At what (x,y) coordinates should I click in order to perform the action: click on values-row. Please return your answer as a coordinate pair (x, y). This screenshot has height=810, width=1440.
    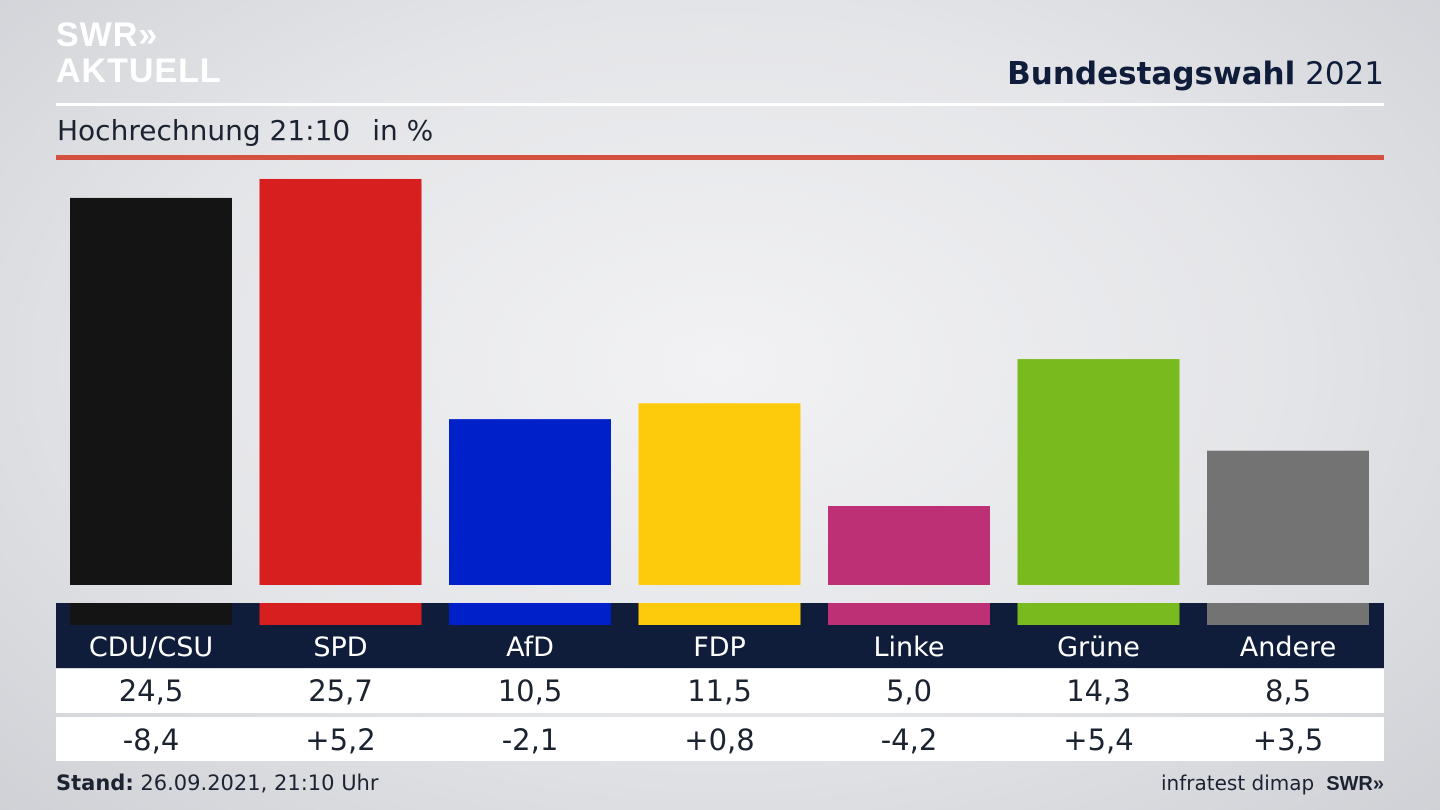
    Looking at the image, I should click on (720, 691).